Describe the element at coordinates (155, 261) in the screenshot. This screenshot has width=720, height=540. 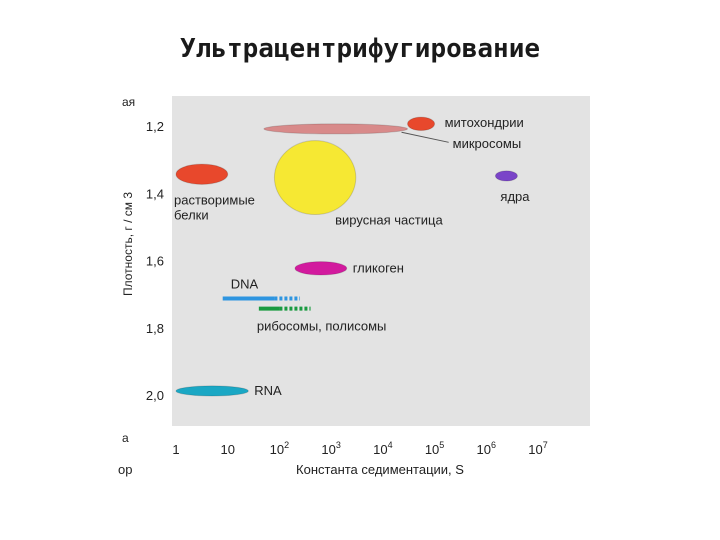
I see `y-tick-2: 1,6` at that location.